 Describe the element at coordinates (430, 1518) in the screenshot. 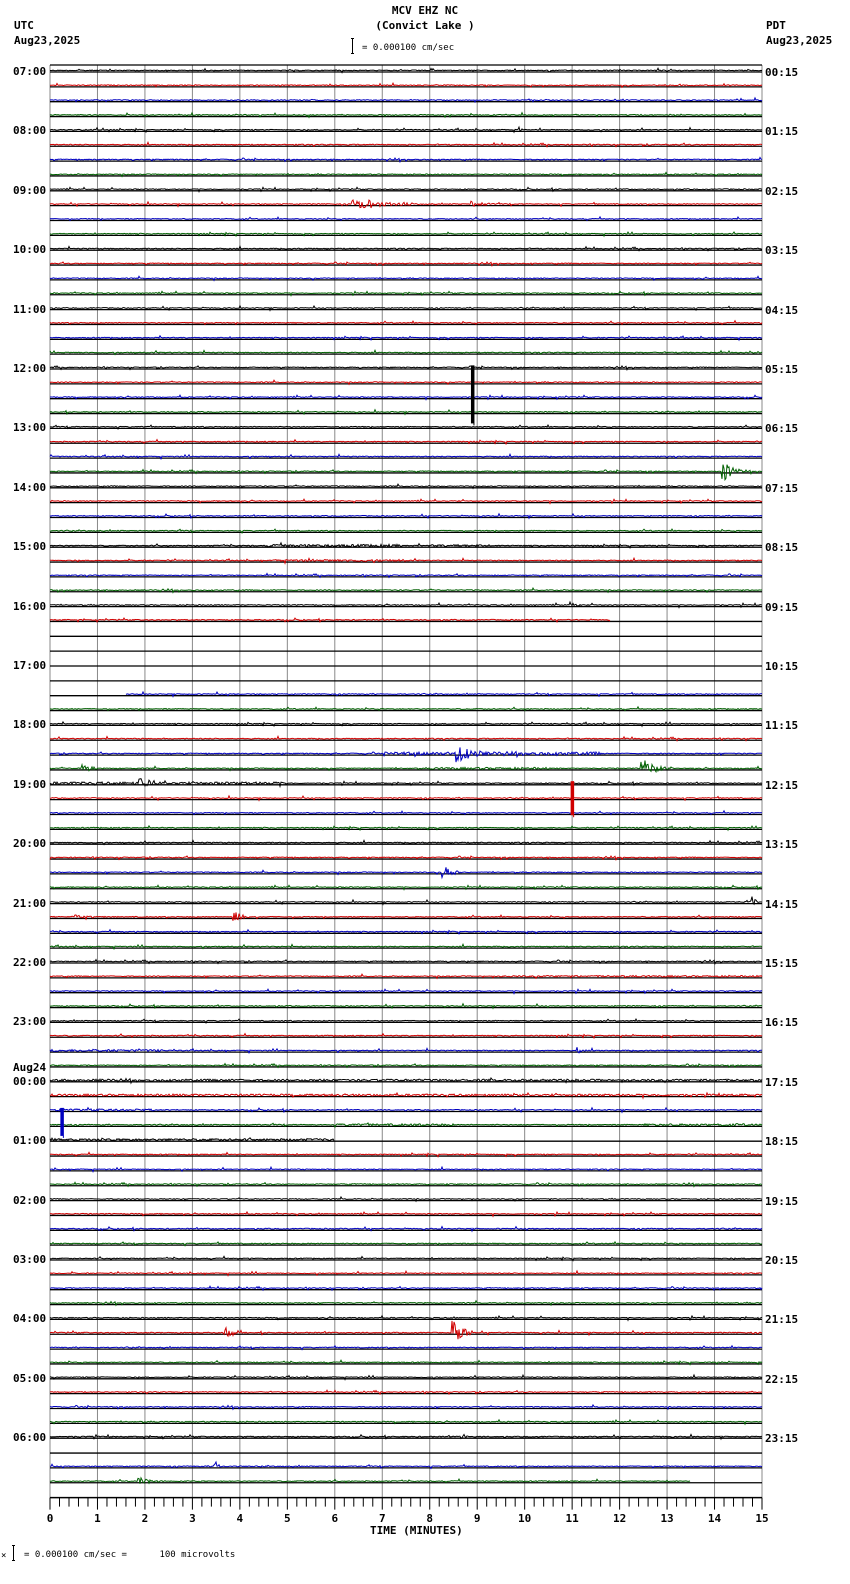

I see `x-tick-label: 8` at that location.